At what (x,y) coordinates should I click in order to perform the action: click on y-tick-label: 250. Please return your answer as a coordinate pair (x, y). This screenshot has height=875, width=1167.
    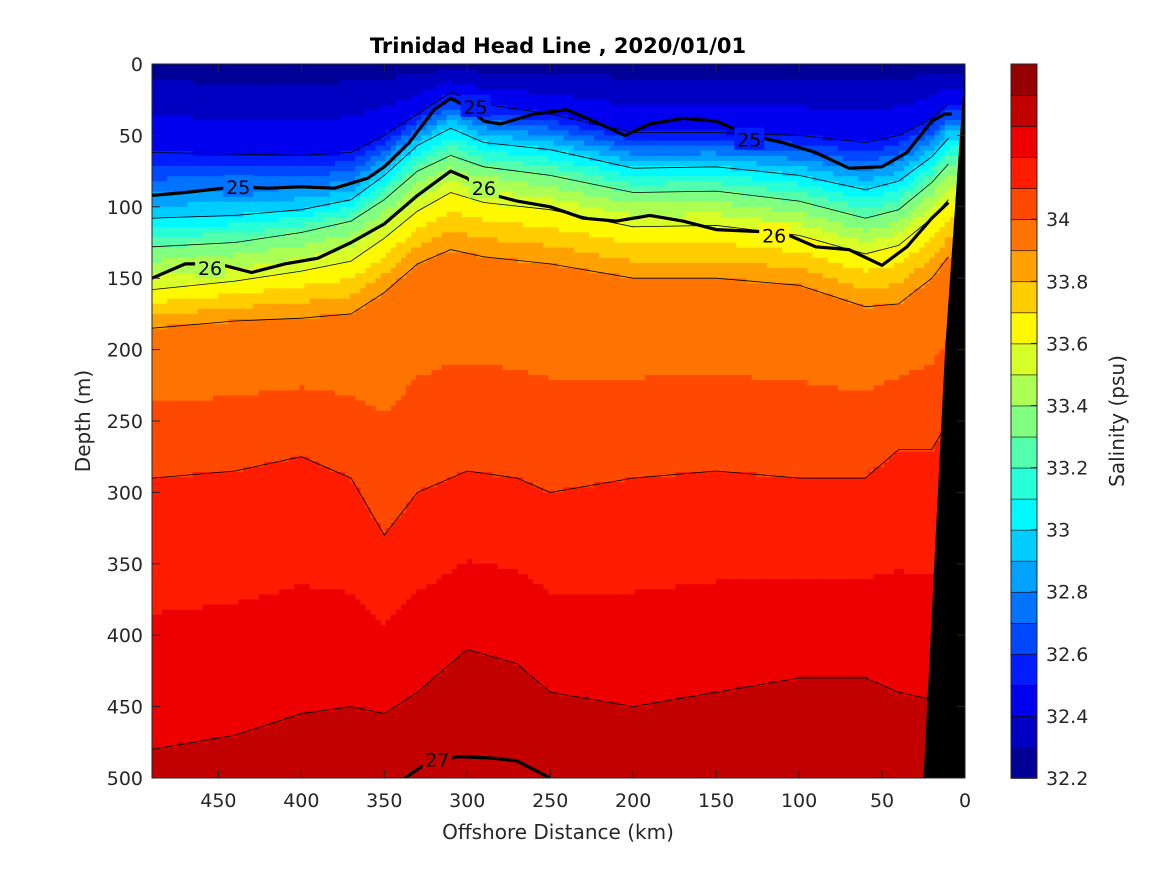
    Looking at the image, I should click on (125, 422).